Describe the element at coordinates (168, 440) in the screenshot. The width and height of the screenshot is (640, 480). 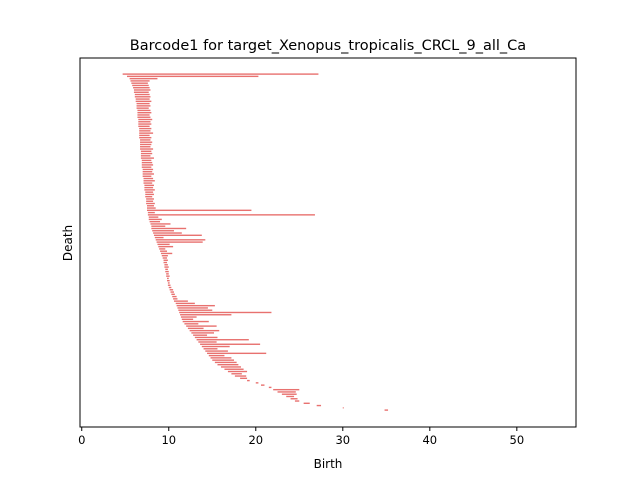
I see `x-tick-label: 10` at that location.